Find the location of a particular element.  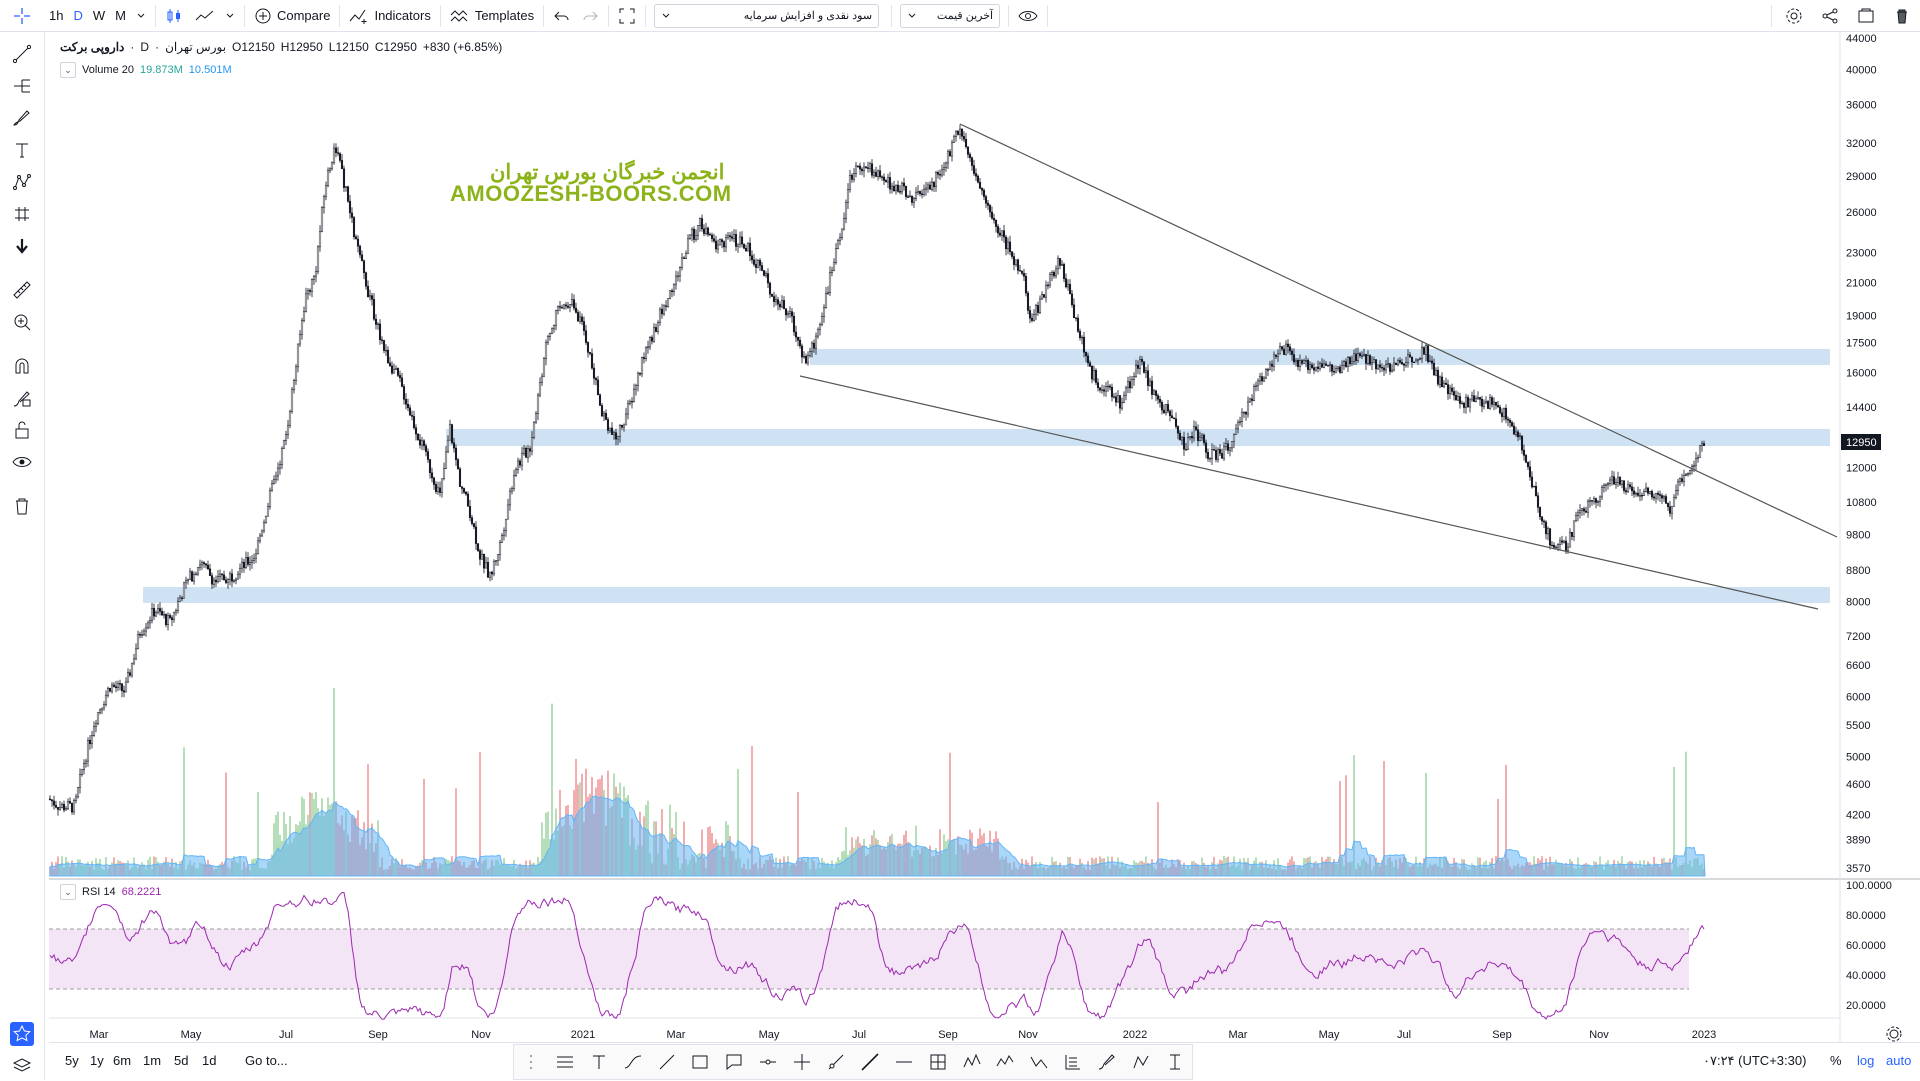

crosshair-icon is located at coordinates (22, 16).